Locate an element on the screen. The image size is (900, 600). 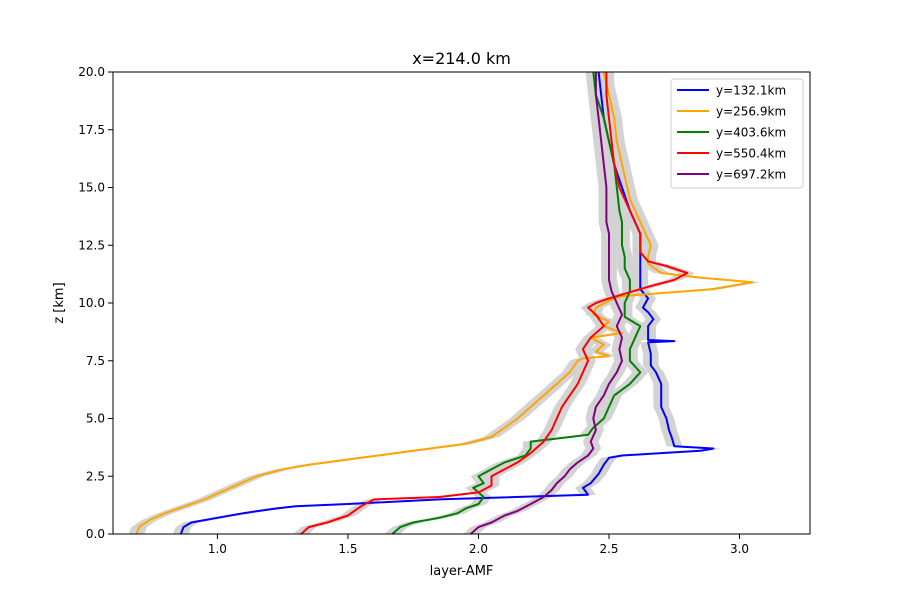
x-tick-label: 3.0 is located at coordinates (739, 549).